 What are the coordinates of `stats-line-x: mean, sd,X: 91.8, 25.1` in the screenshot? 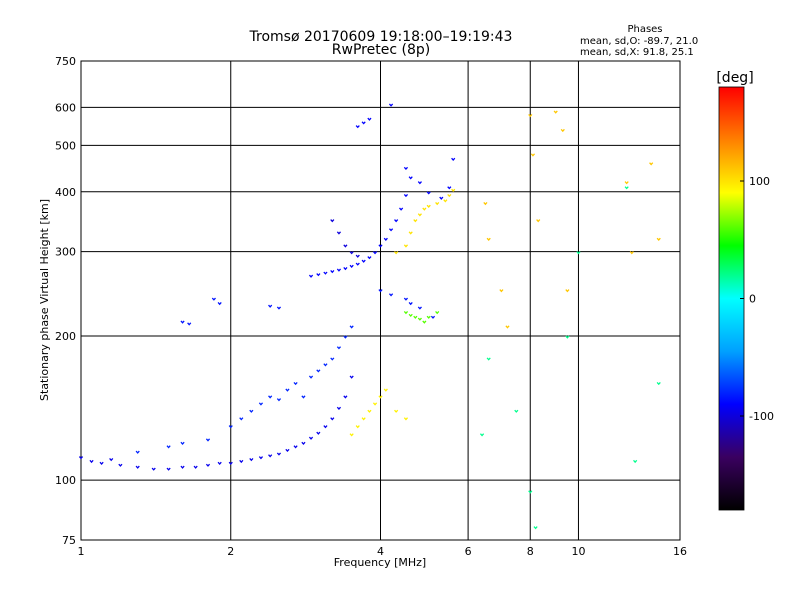 It's located at (637, 52).